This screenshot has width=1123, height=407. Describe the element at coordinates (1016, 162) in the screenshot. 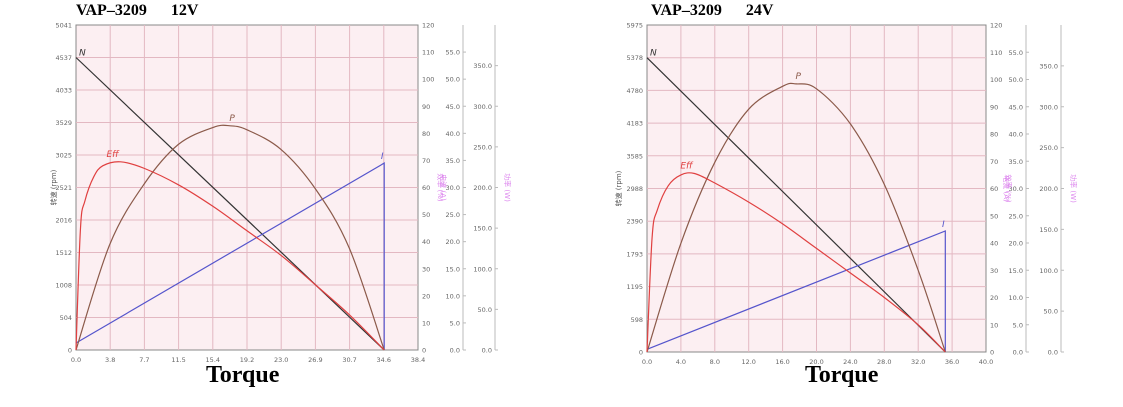

I see `y3-tick-label: 35.0` at that location.